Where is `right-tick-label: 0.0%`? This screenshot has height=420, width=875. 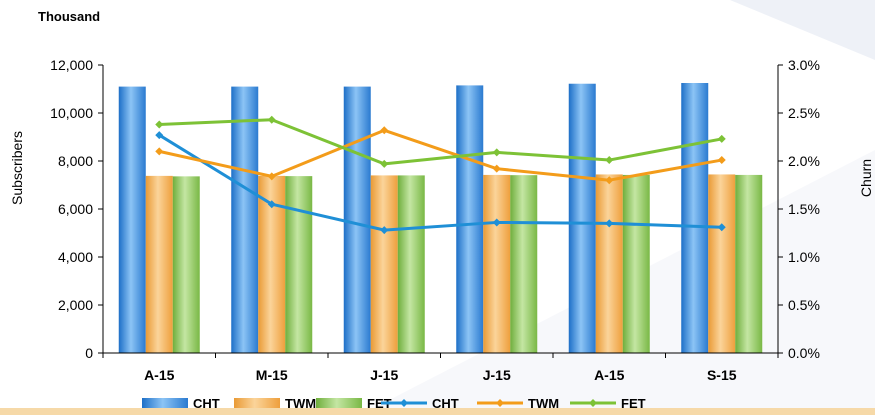 right-tick-label: 0.0% is located at coordinates (804, 353).